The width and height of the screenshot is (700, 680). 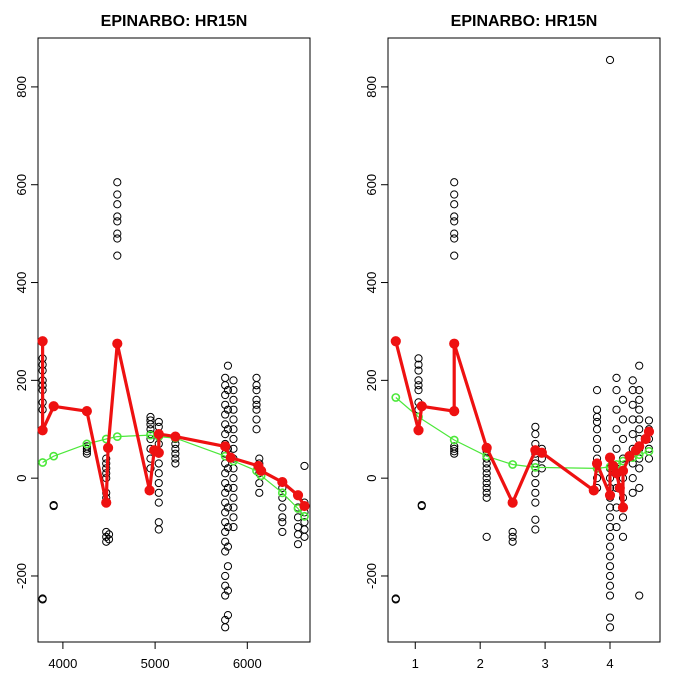 I want to click on x-tick-label: 4000, so click(x=62, y=663).